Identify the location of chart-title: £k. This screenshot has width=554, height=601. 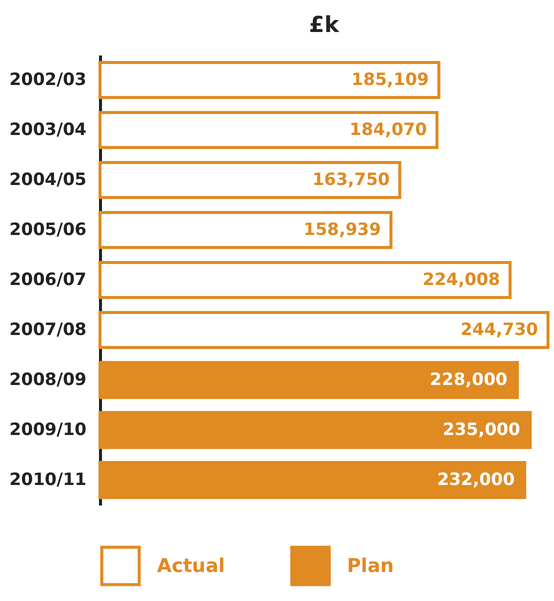
(324, 25).